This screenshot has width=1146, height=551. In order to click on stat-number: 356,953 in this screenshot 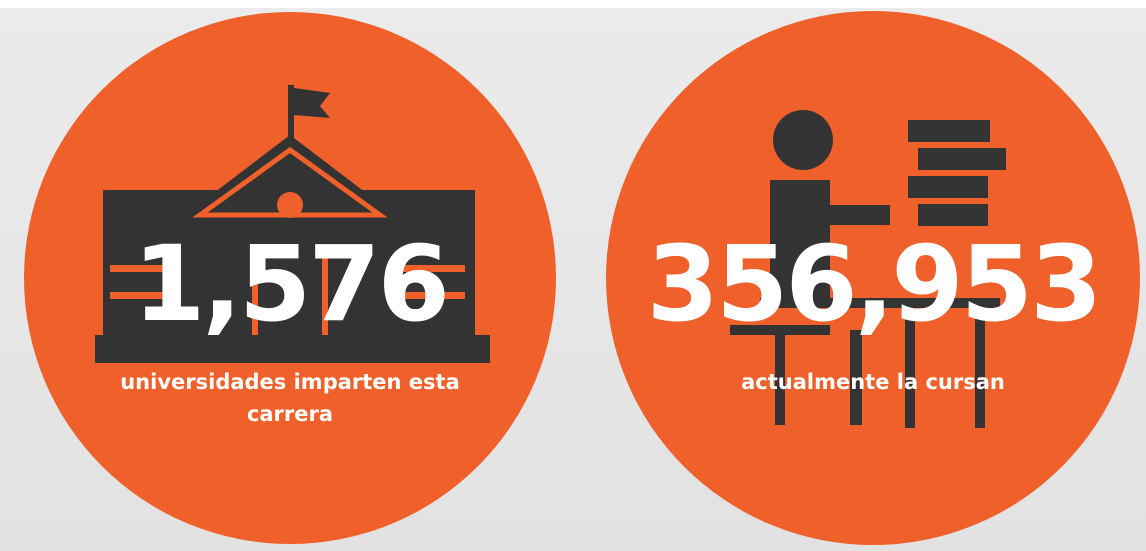, I will do `click(874, 284)`.